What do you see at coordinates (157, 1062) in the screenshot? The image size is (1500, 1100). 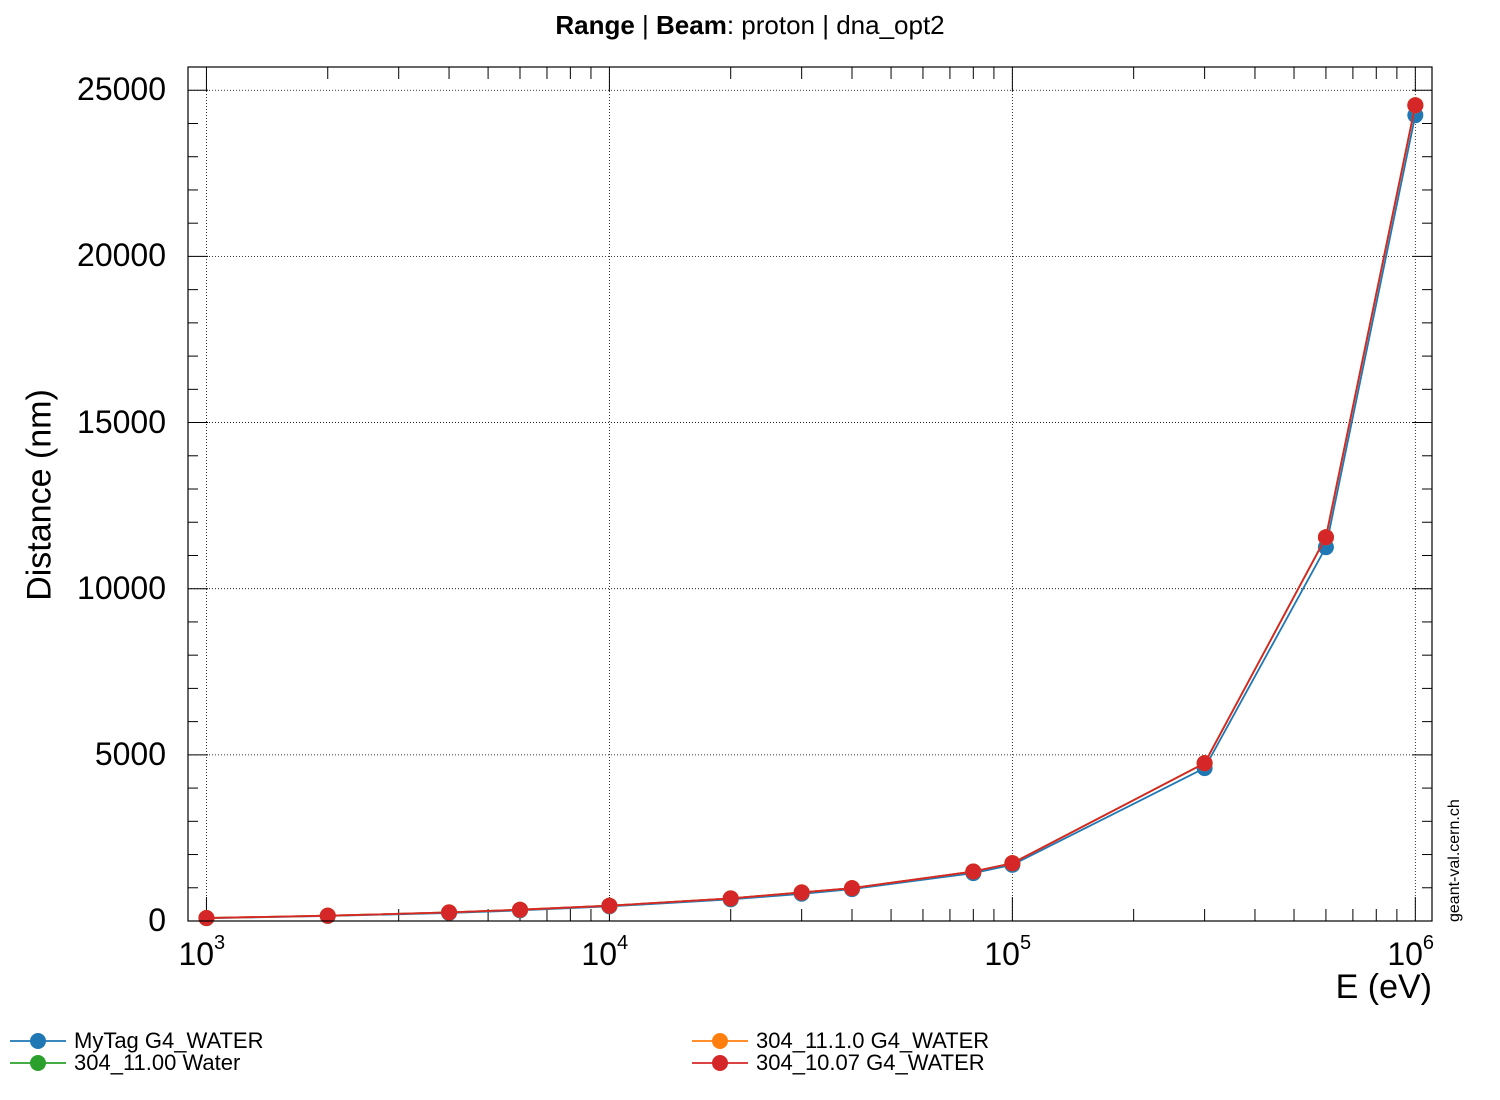 I see `legend-label: 304_11.00 Water` at bounding box center [157, 1062].